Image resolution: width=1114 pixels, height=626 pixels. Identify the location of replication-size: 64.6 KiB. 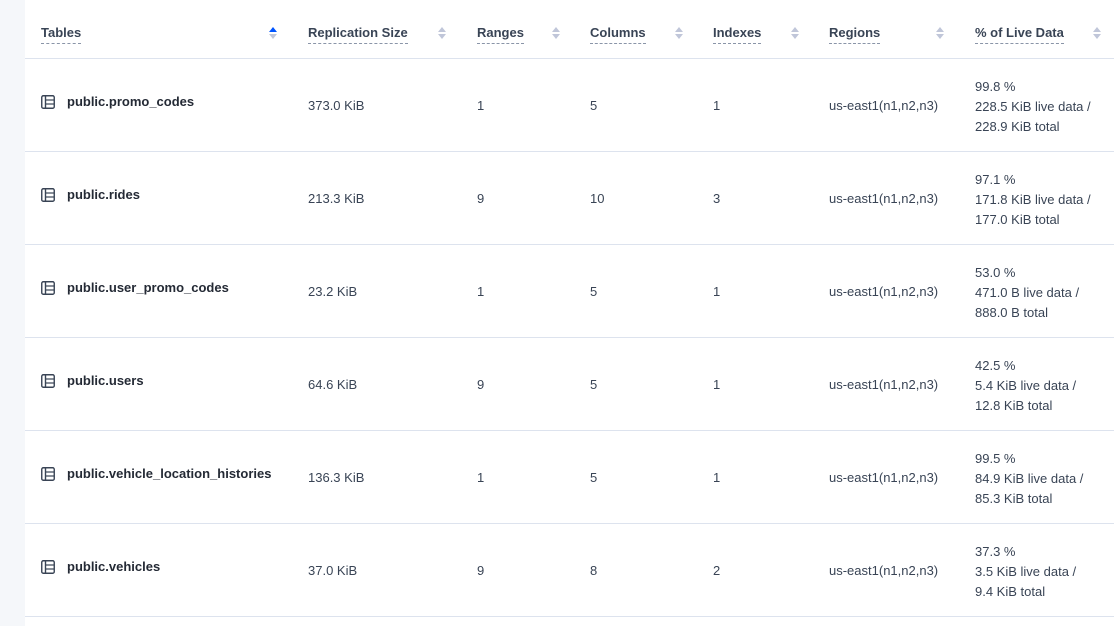
(333, 384).